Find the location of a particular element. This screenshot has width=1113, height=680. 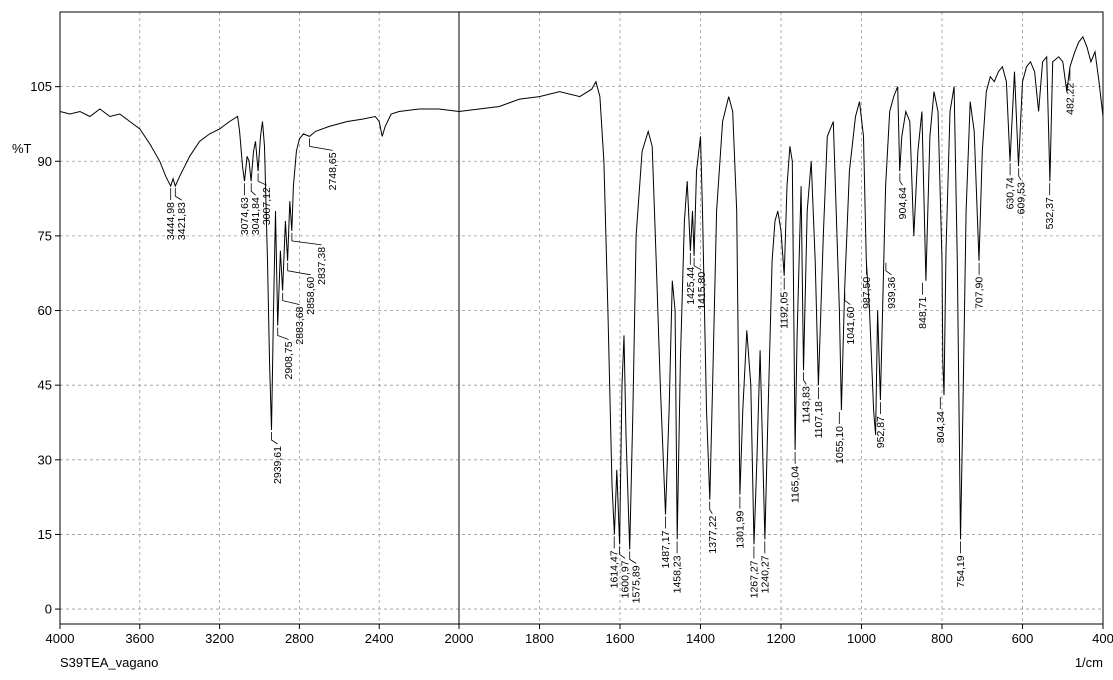

peak-label: 3041,84 is located at coordinates (256, 216).